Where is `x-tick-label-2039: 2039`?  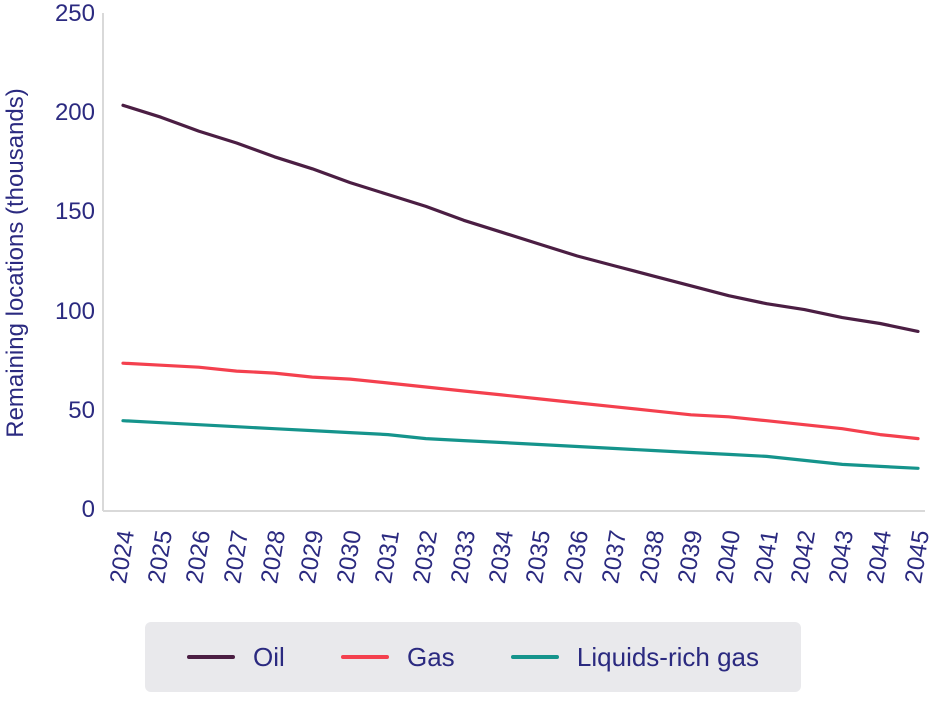 x-tick-label-2039: 2039 is located at coordinates (690, 557).